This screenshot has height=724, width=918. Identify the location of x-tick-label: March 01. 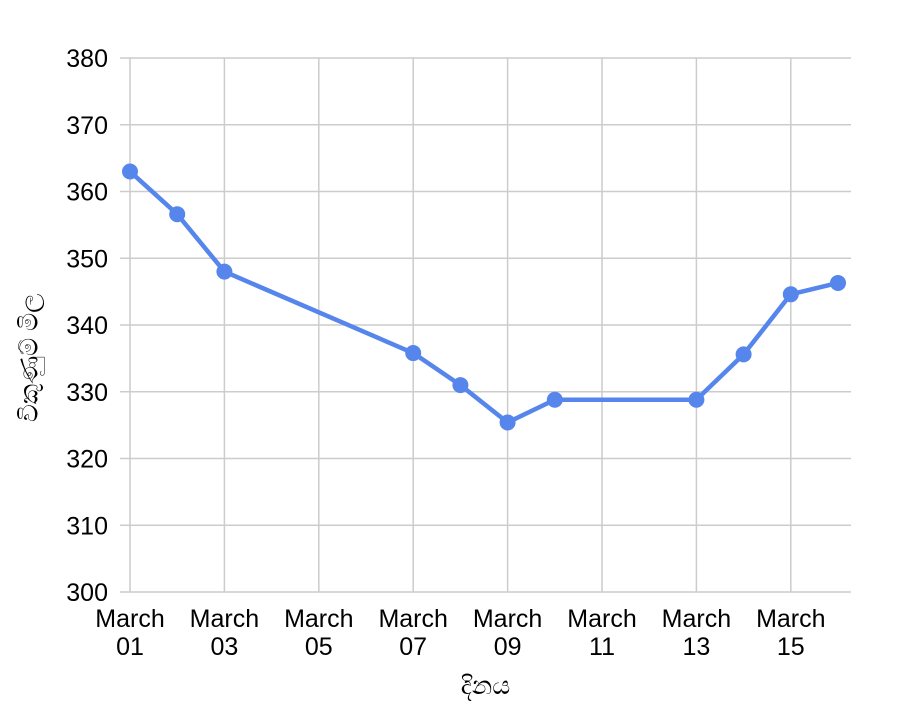
(129, 633).